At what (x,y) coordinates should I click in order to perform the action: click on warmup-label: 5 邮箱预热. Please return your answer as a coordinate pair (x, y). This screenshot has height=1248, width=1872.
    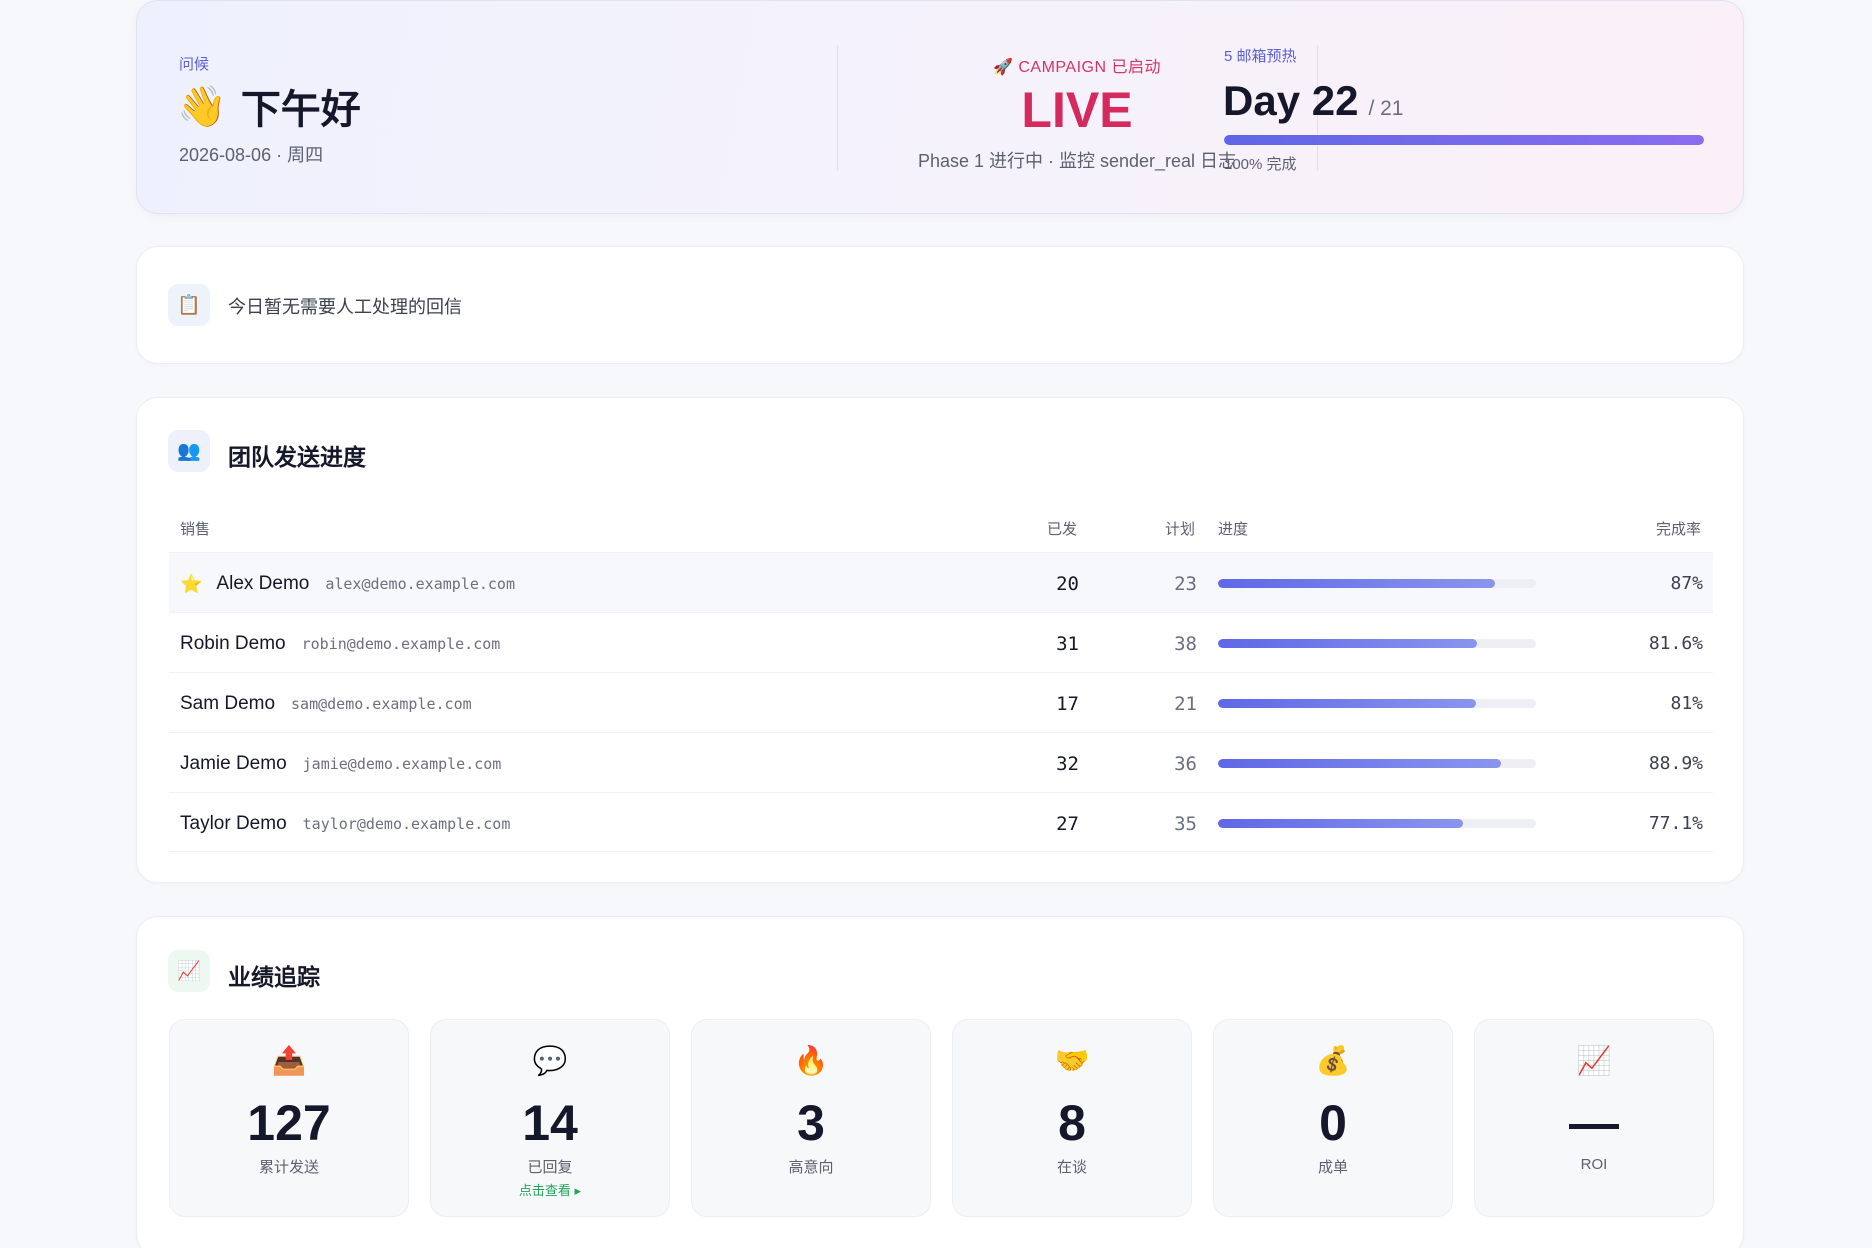
    Looking at the image, I should click on (1260, 56).